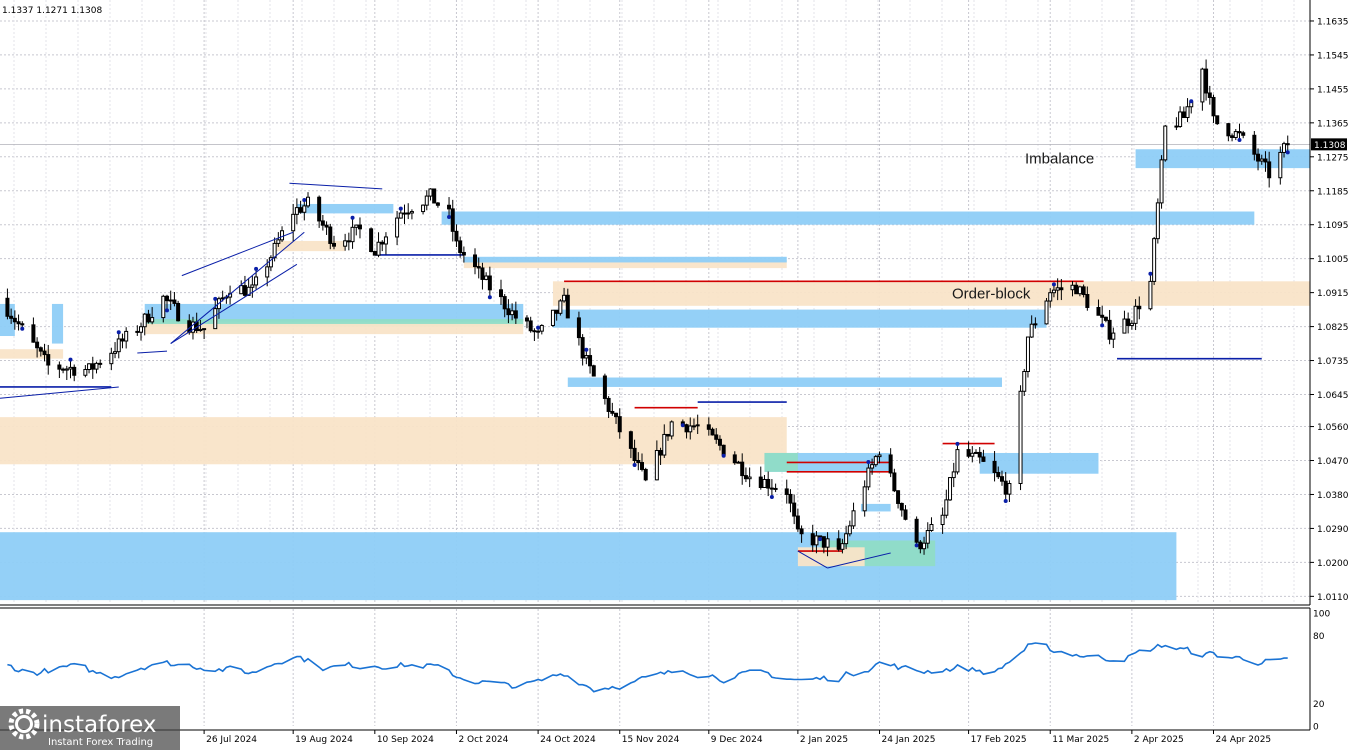 Image resolution: width=1350 pixels, height=750 pixels. Describe the element at coordinates (1321, 615) in the screenshot. I see `osc-tick-label: 100` at that location.